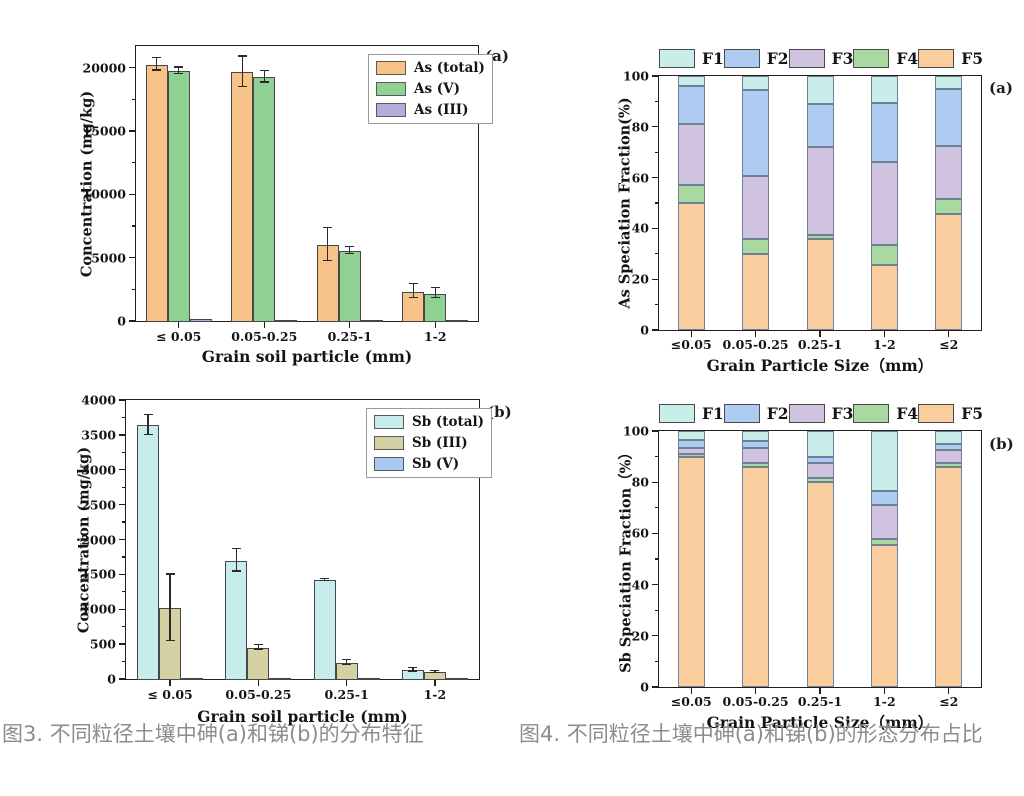  Describe the element at coordinates (1001, 444) in the screenshot. I see `panel-label: (b)` at that location.